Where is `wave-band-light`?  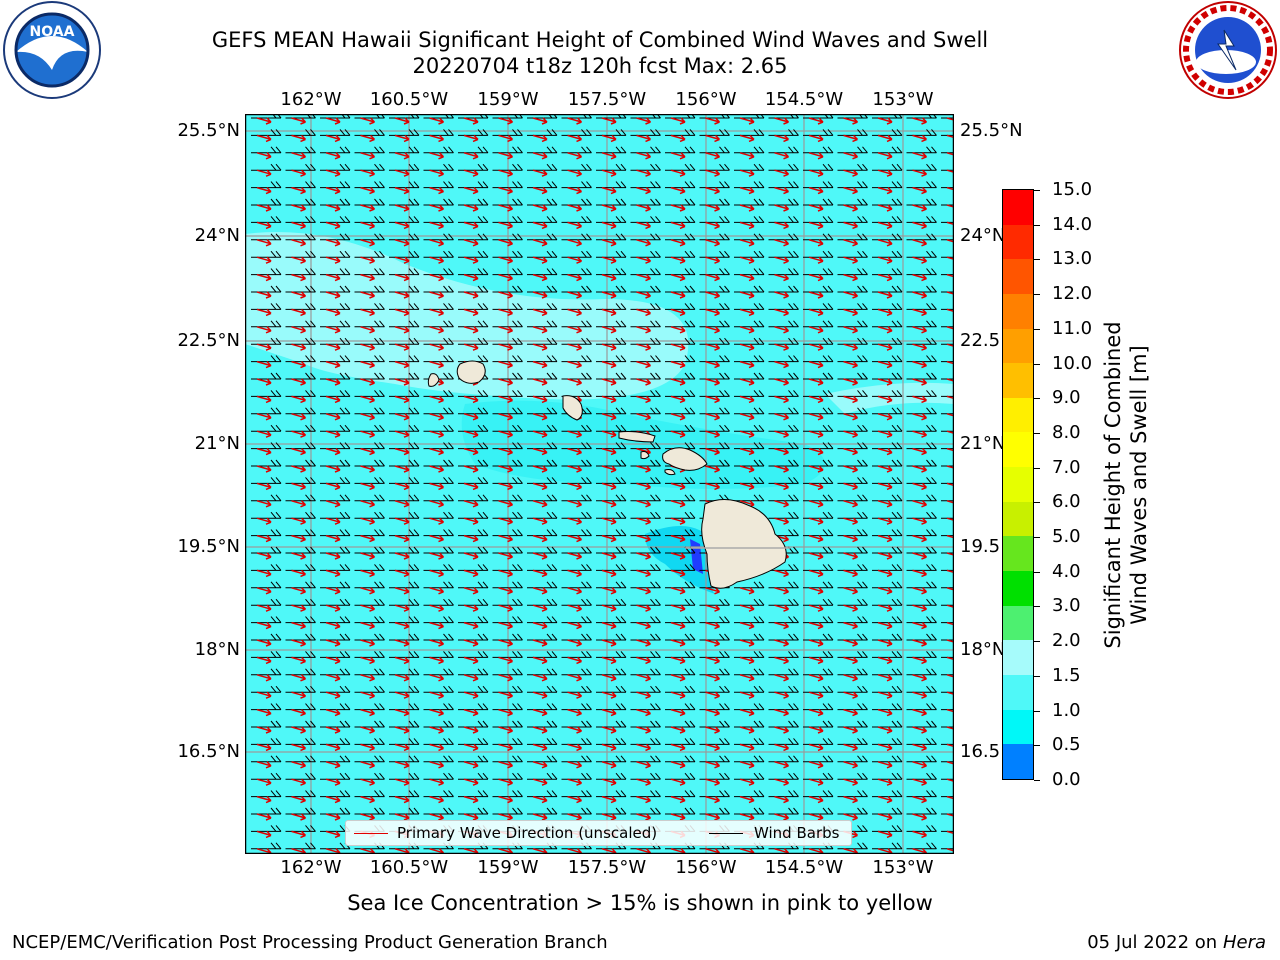 wave-band-light is located at coordinates (467, 316).